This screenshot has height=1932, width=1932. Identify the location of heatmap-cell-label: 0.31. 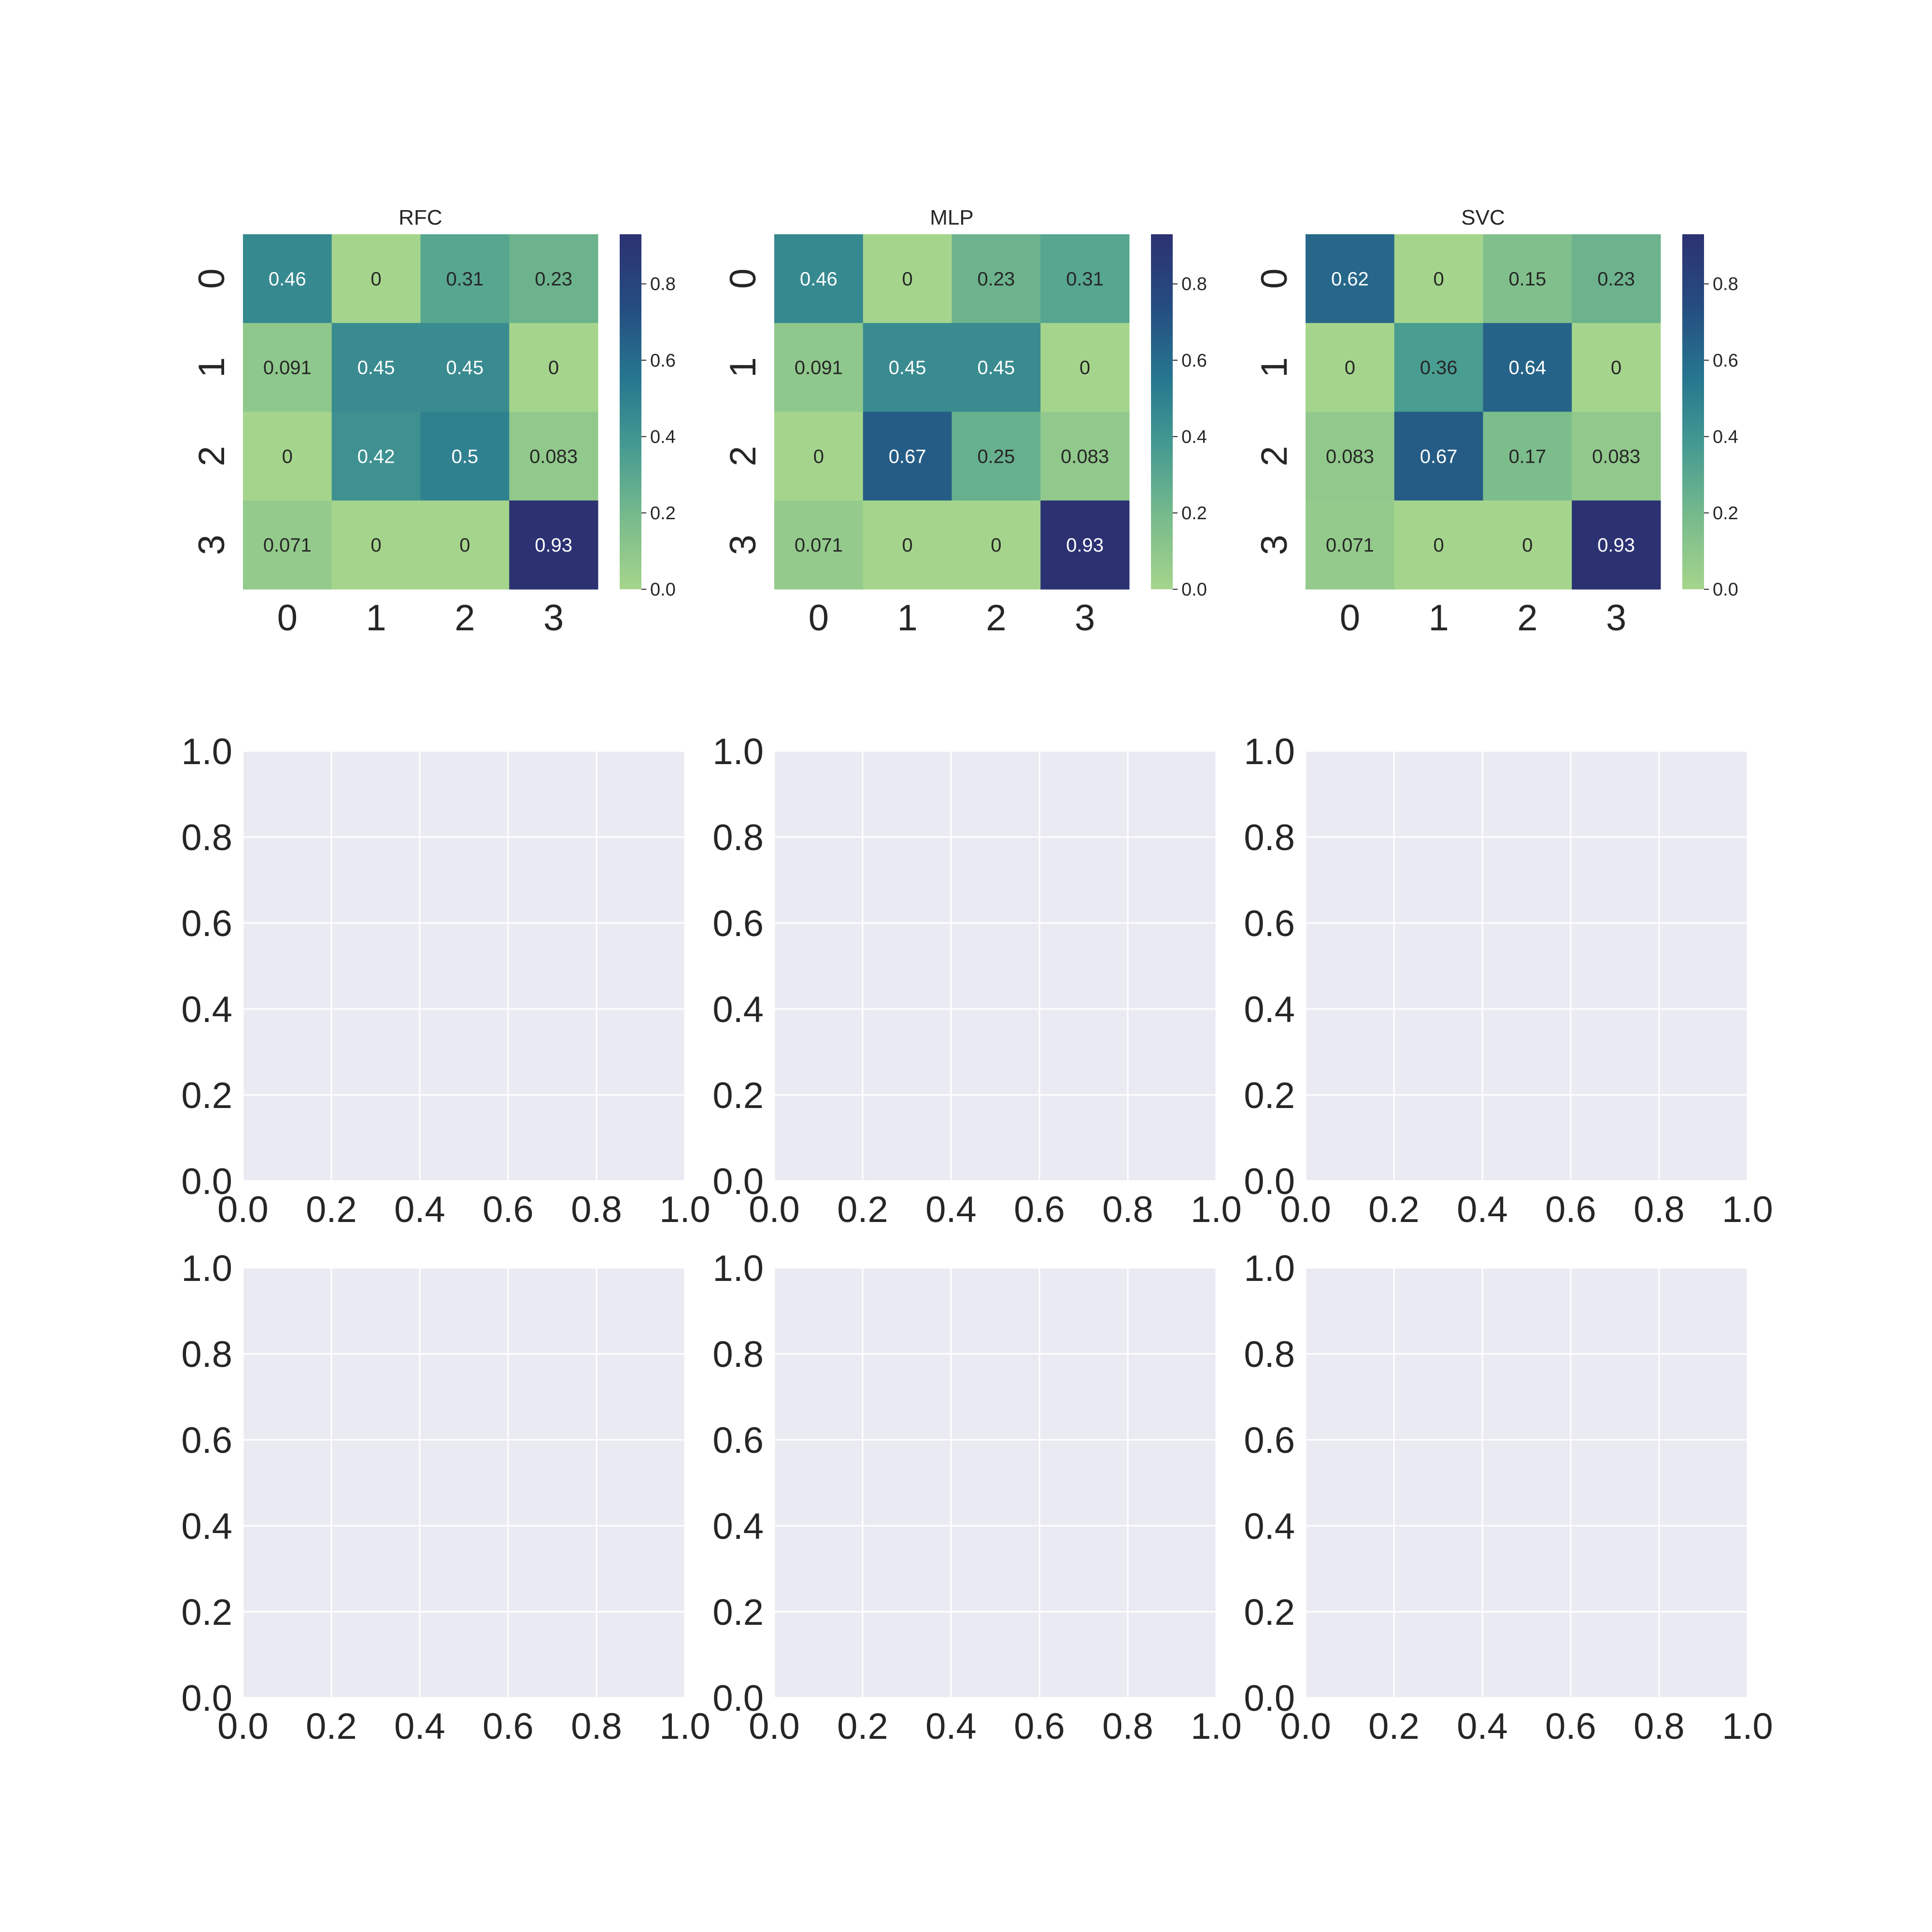
(1085, 279).